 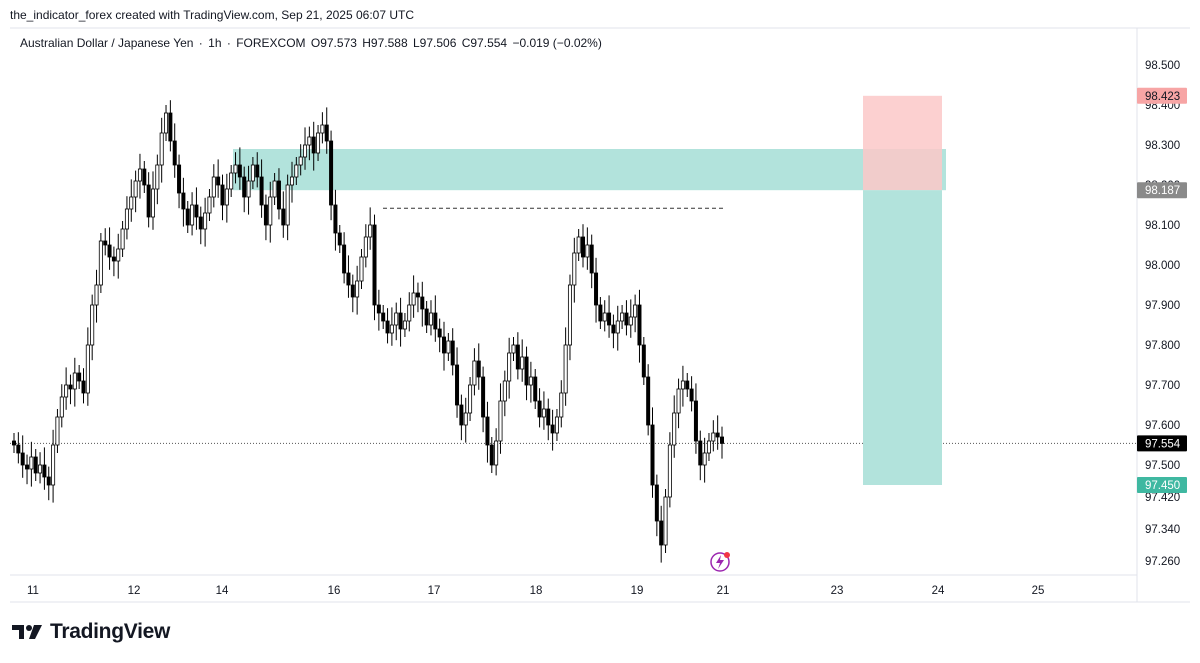 What do you see at coordinates (1162, 530) in the screenshot?
I see `price-tick-label: 97.340` at bounding box center [1162, 530].